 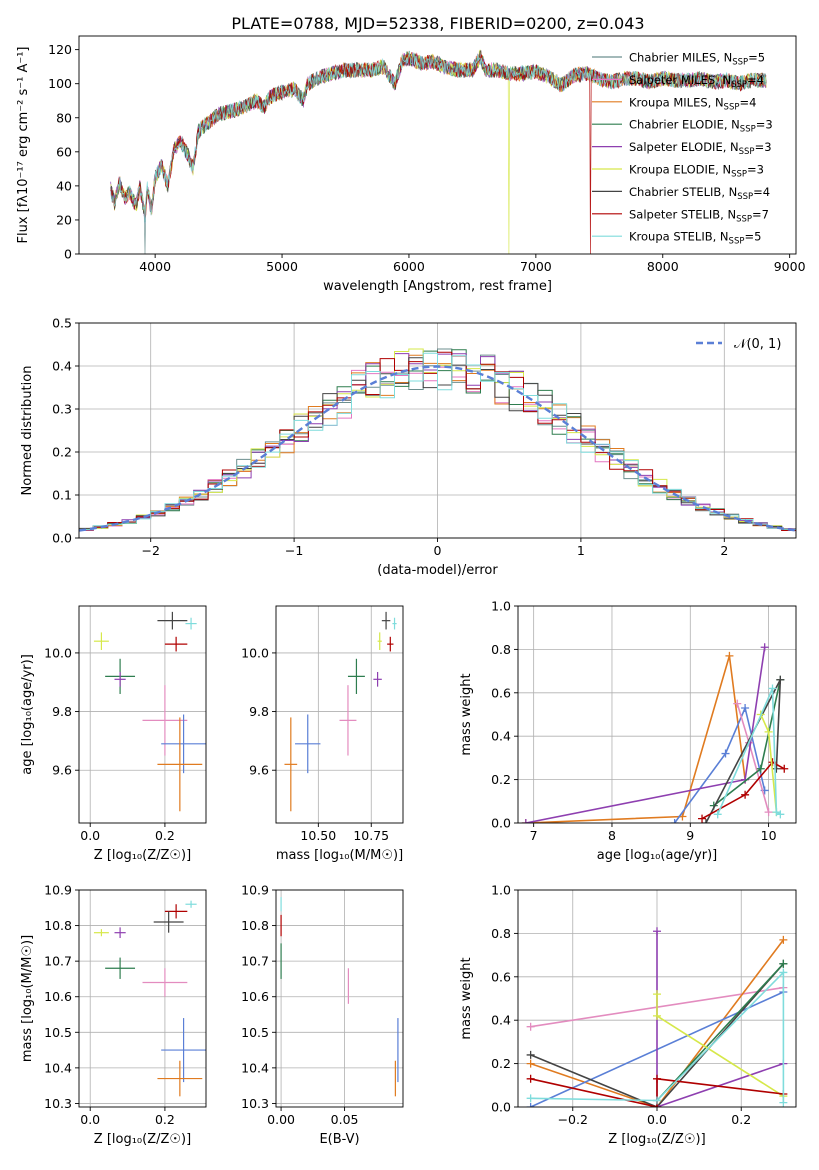 I want to click on legend-label: Salpeter STELIB, NSSP=7, so click(x=699, y=215).